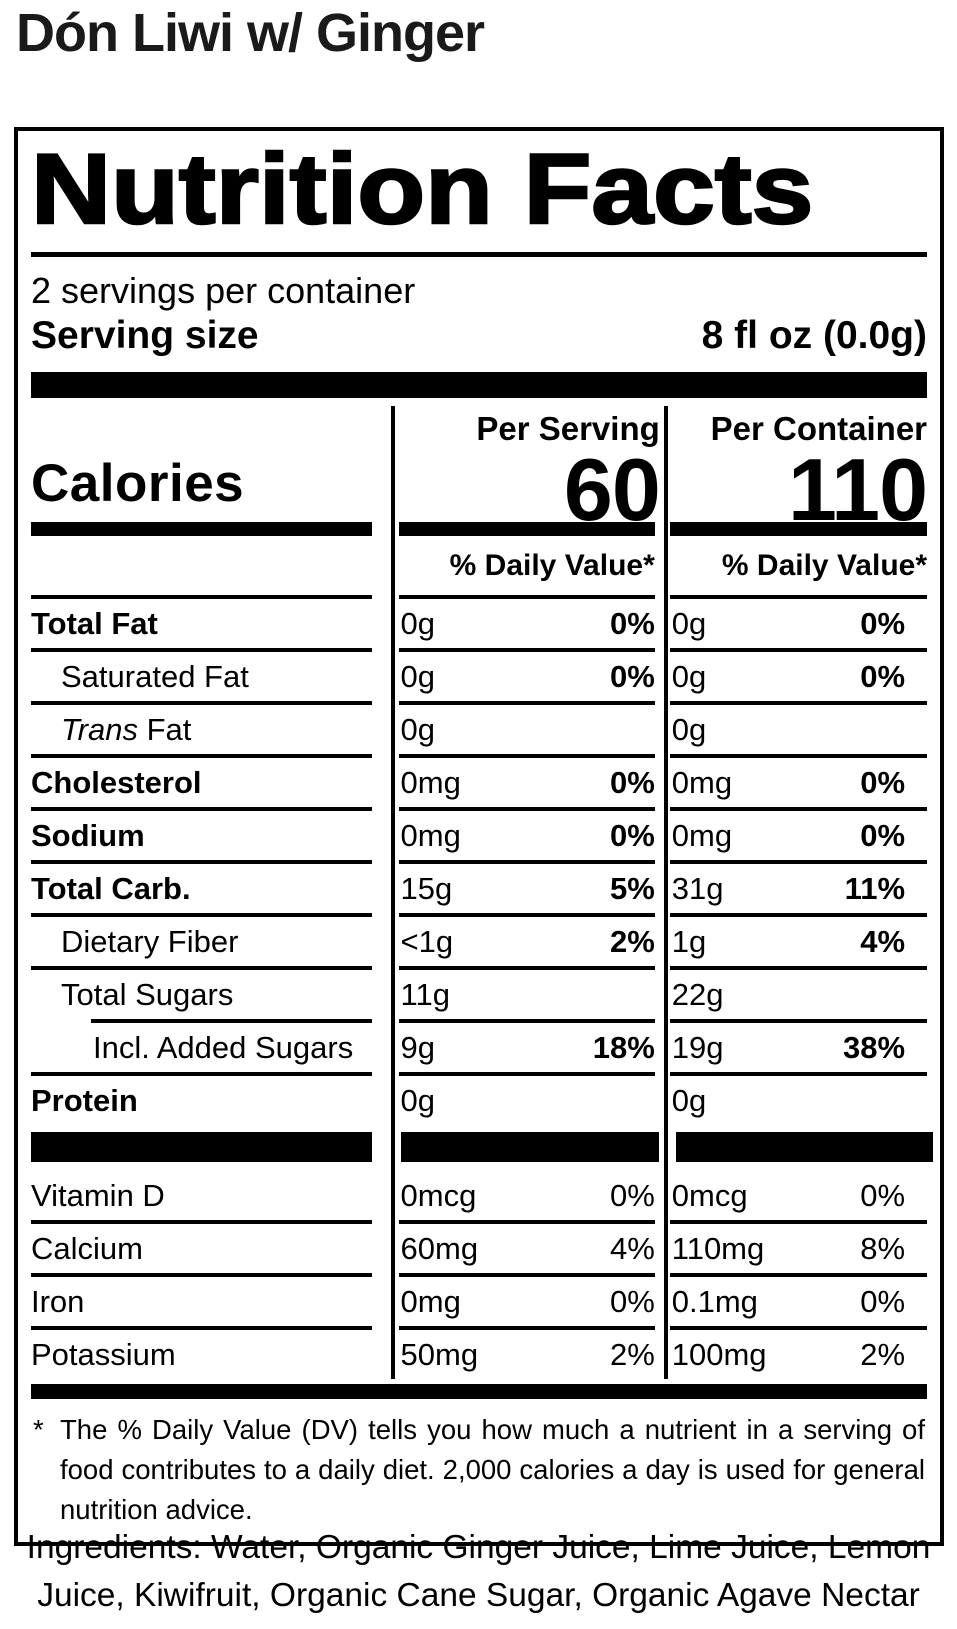  Describe the element at coordinates (479, 1392) in the screenshot. I see `footnote-bar` at that location.